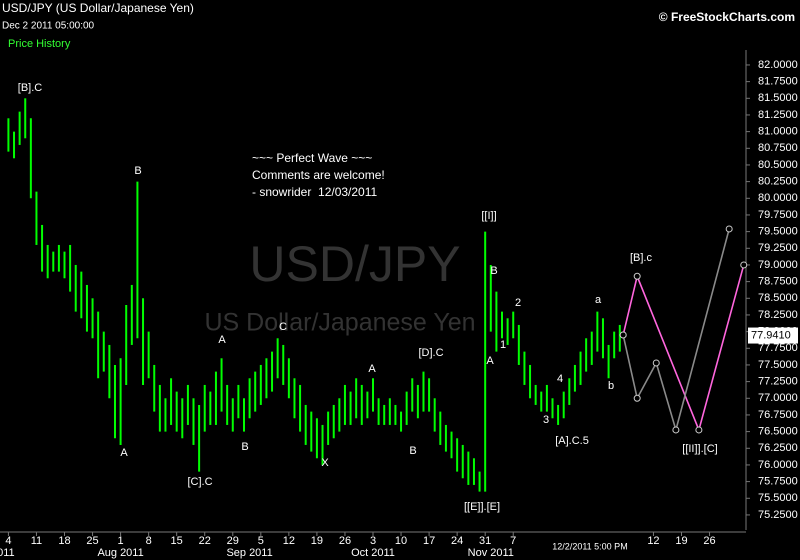 The width and height of the screenshot is (800, 560). I want to click on month-label: 2011, so click(7, 553).